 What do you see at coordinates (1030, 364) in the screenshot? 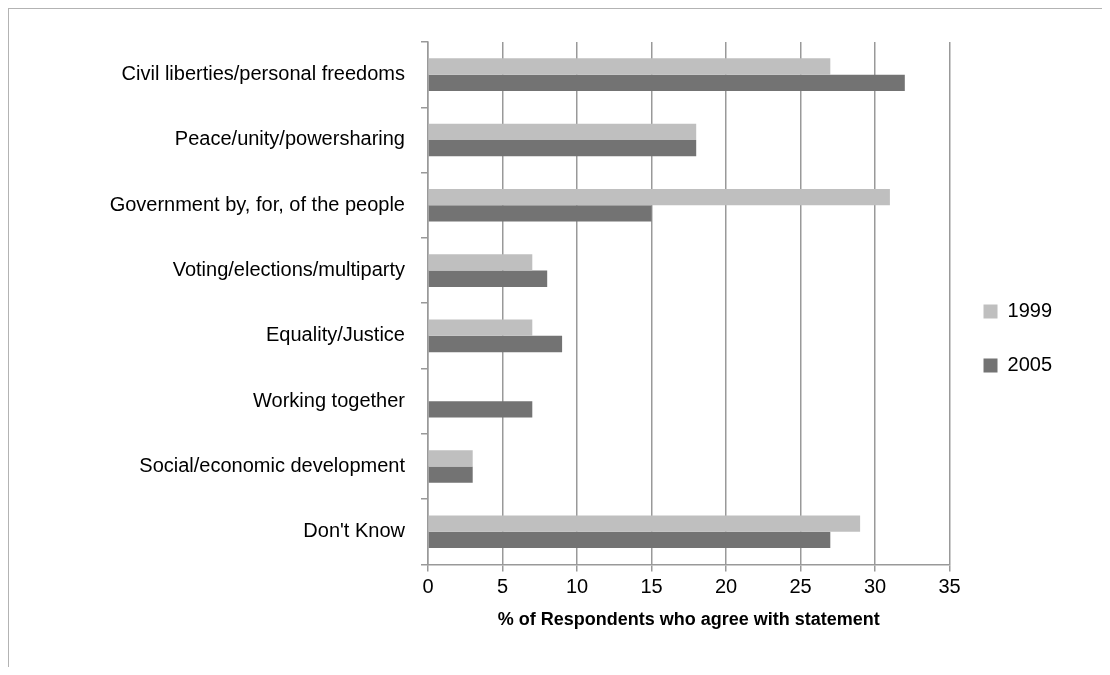
I see `legend-label: 2005` at bounding box center [1030, 364].